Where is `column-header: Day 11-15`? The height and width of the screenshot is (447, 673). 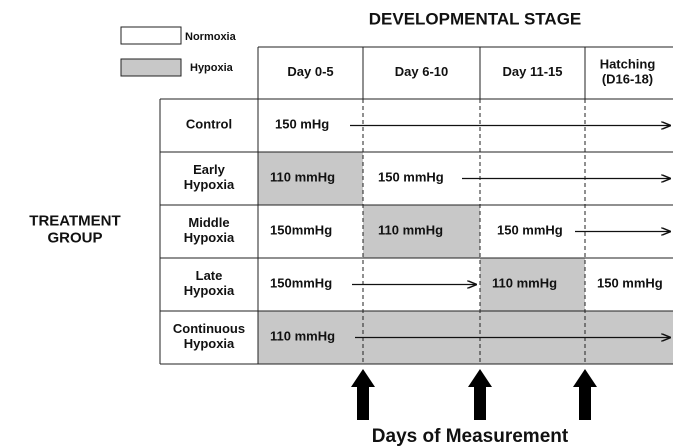 column-header: Day 11-15 is located at coordinates (533, 71).